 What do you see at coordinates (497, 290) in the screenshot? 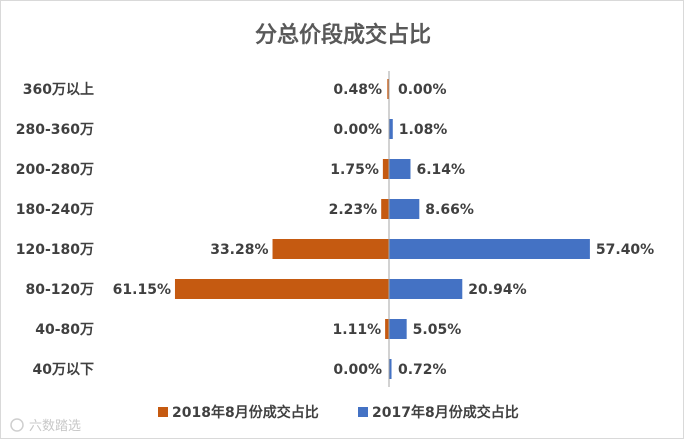
I see `data-label-2017: 20.94%` at bounding box center [497, 290].